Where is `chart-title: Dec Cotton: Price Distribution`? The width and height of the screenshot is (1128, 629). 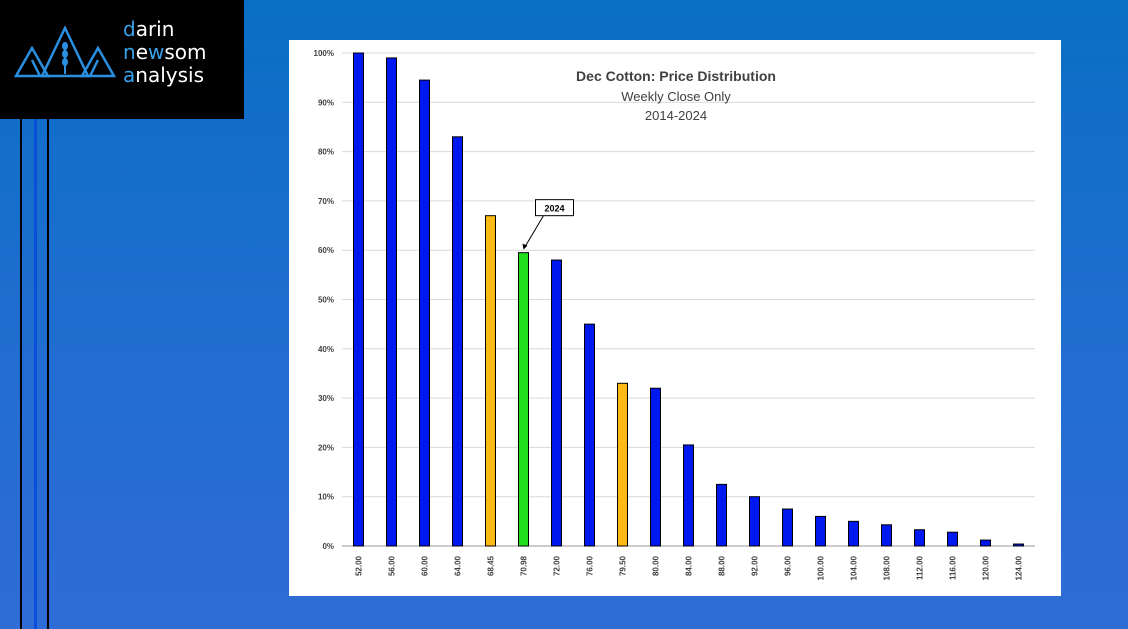
chart-title: Dec Cotton: Price Distribution is located at coordinates (676, 76).